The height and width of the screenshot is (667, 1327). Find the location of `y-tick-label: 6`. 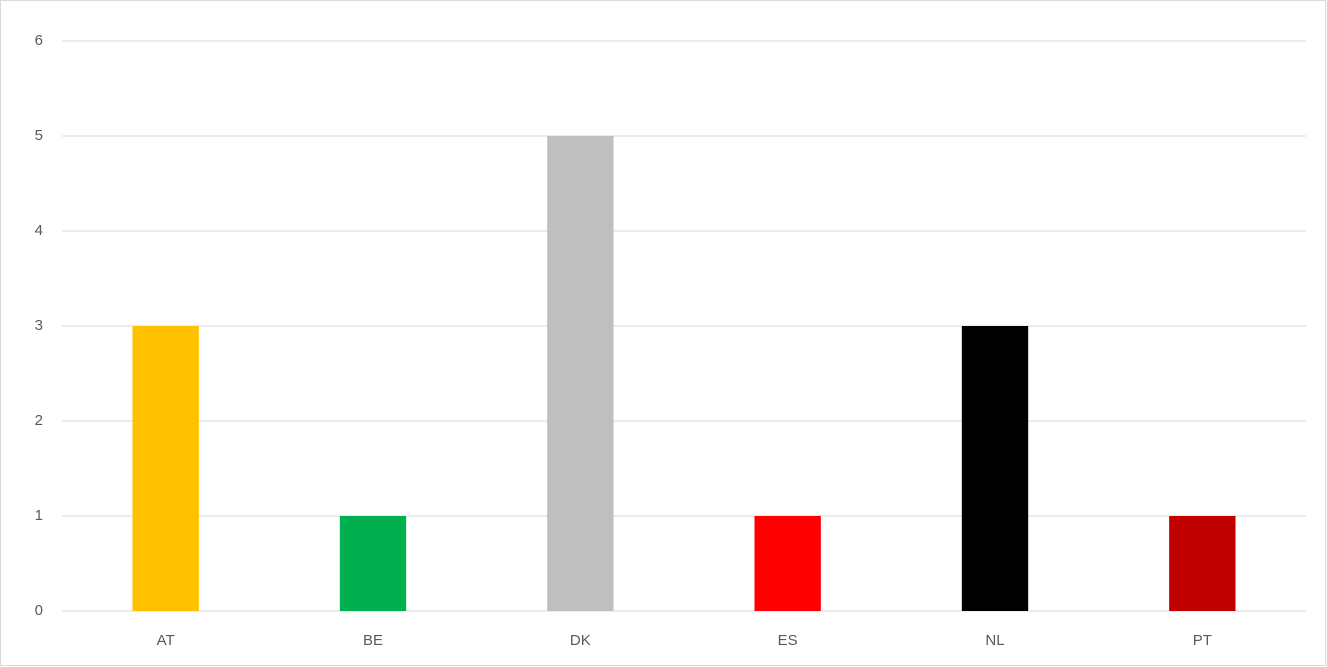

y-tick-label: 6 is located at coordinates (39, 40).